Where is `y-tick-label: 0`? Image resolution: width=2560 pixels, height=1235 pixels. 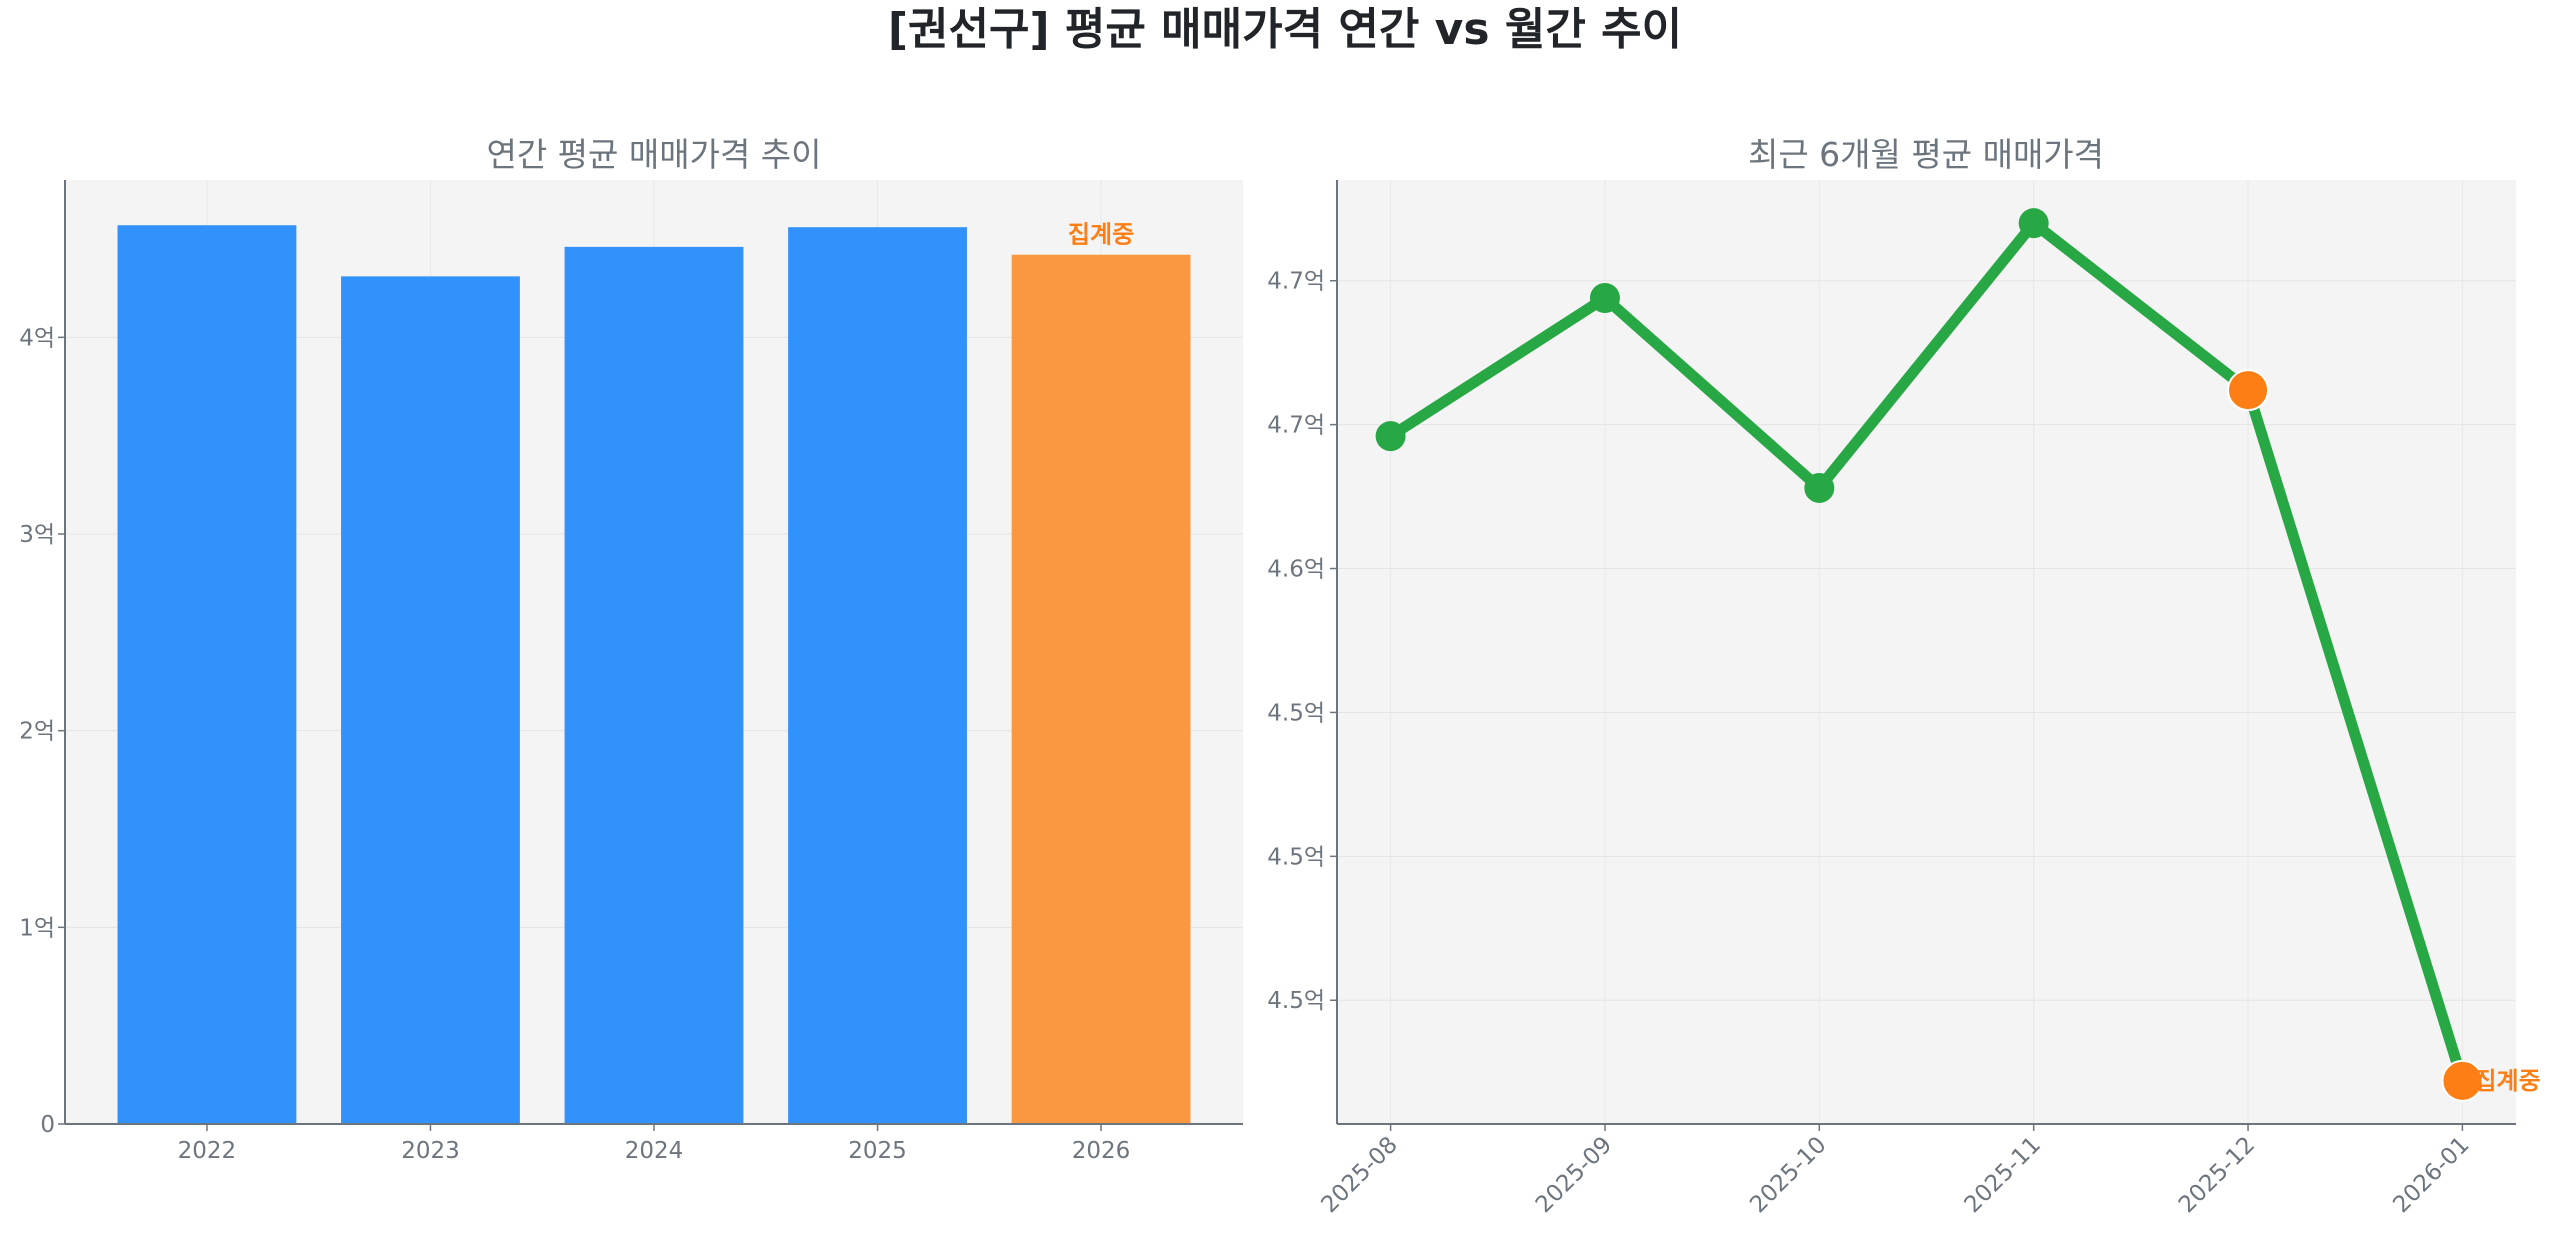 y-tick-label: 0 is located at coordinates (47, 1125).